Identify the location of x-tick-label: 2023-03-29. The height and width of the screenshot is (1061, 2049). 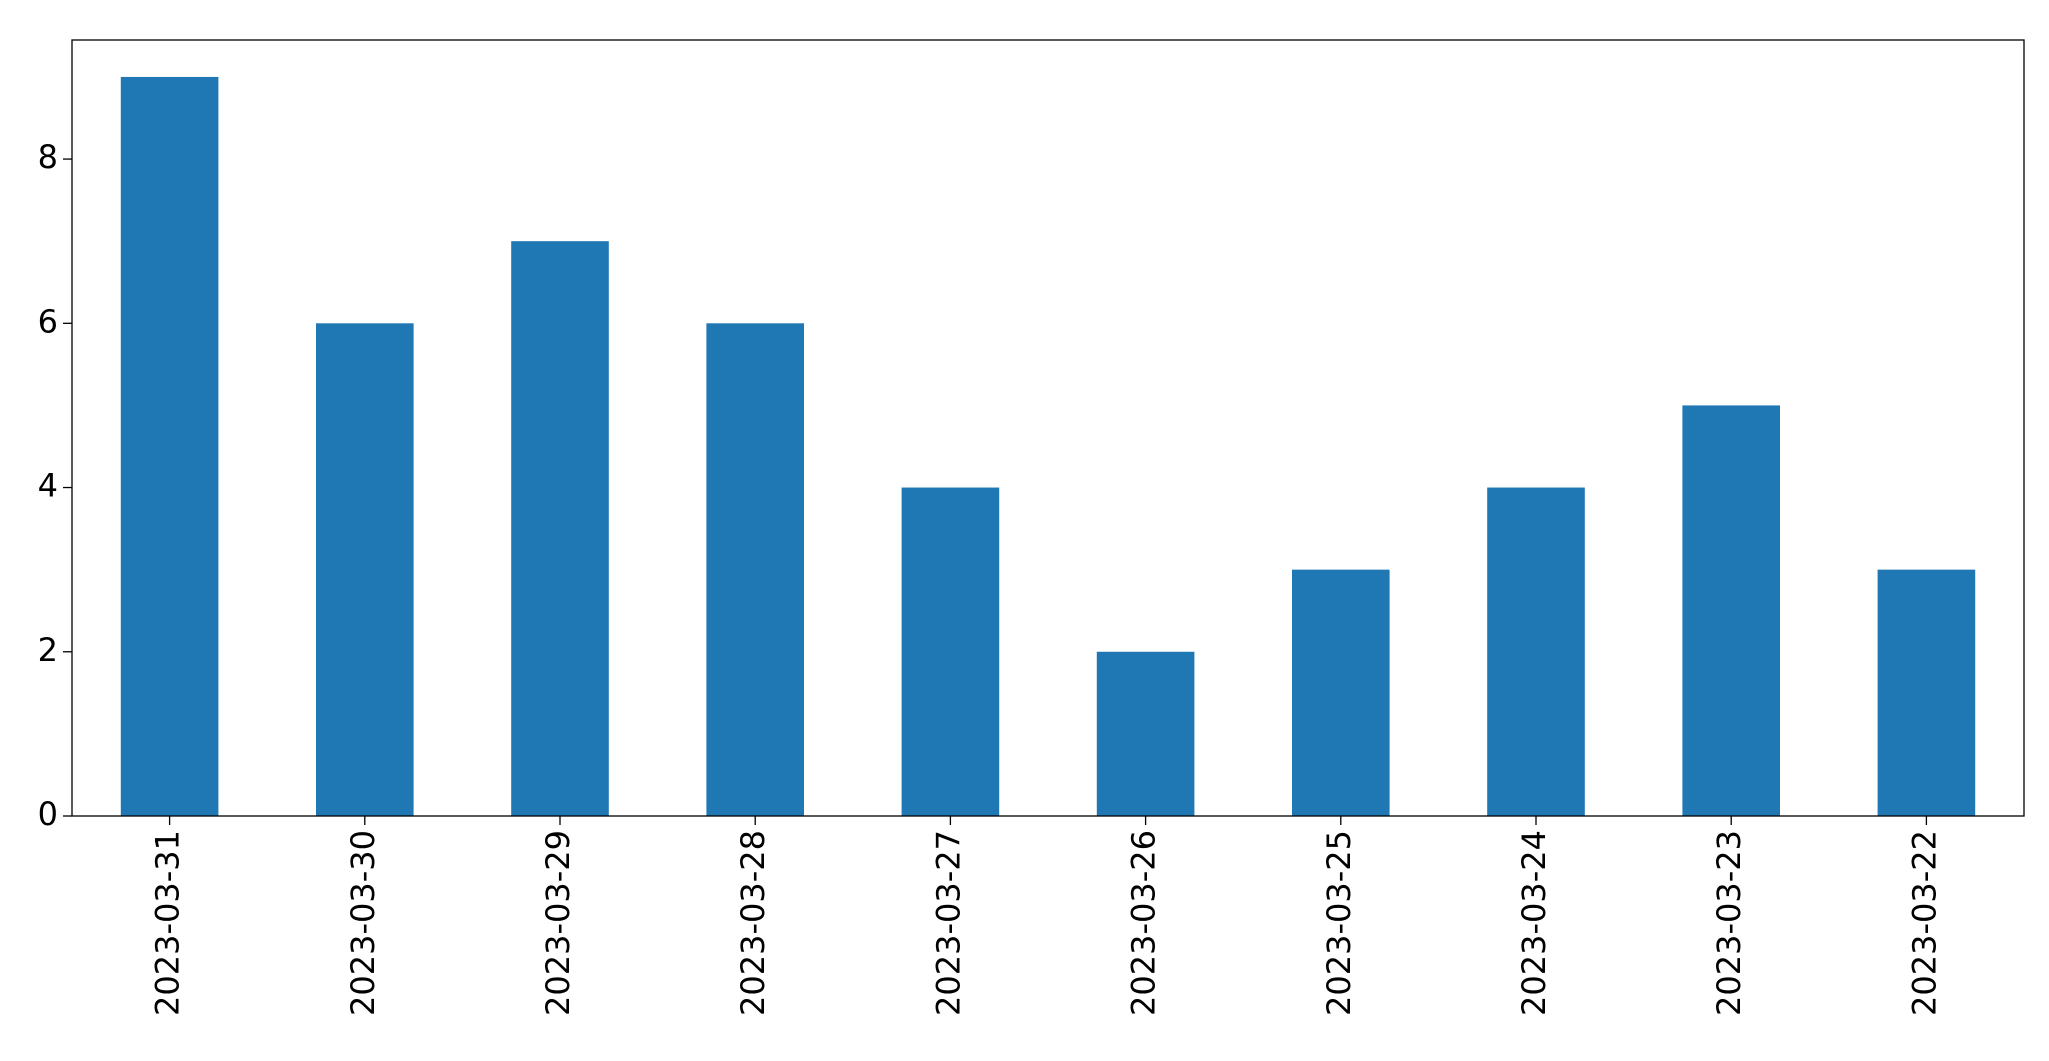
(558, 923).